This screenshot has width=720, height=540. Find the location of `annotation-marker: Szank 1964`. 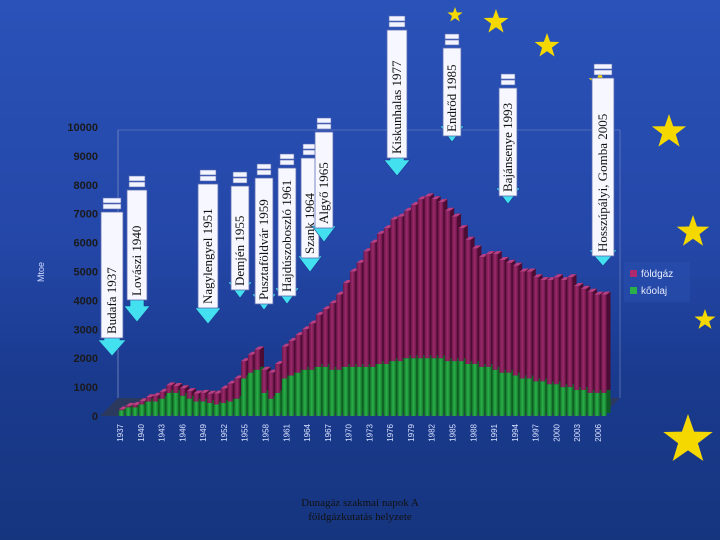

annotation-marker: Szank 1964 is located at coordinates (310, 208).